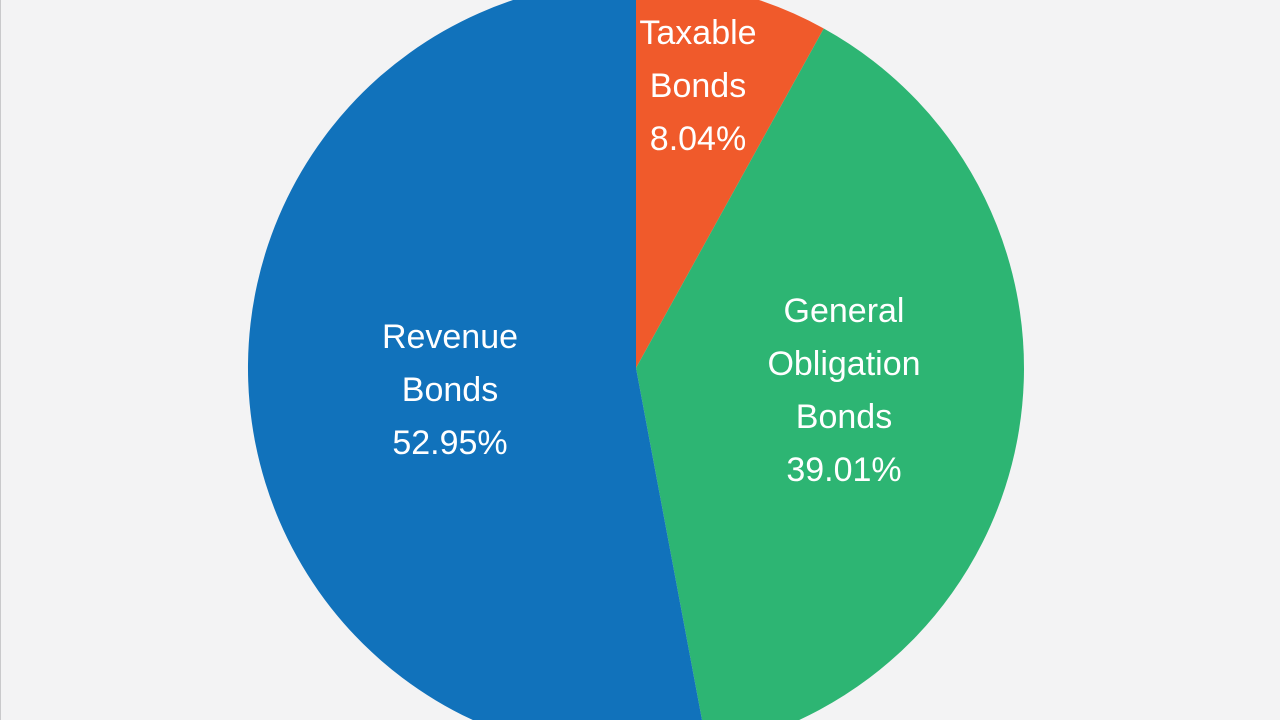  Describe the element at coordinates (698, 86) in the screenshot. I see `slice-name-label-taxable-bonds: Bonds` at that location.